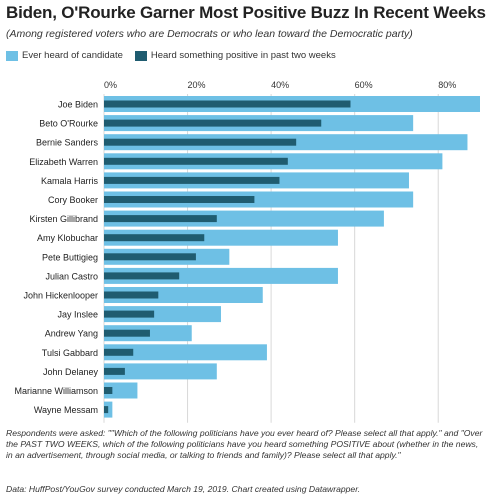  What do you see at coordinates (60, 296) in the screenshot?
I see `category-label: John Hickenlooper` at bounding box center [60, 296].